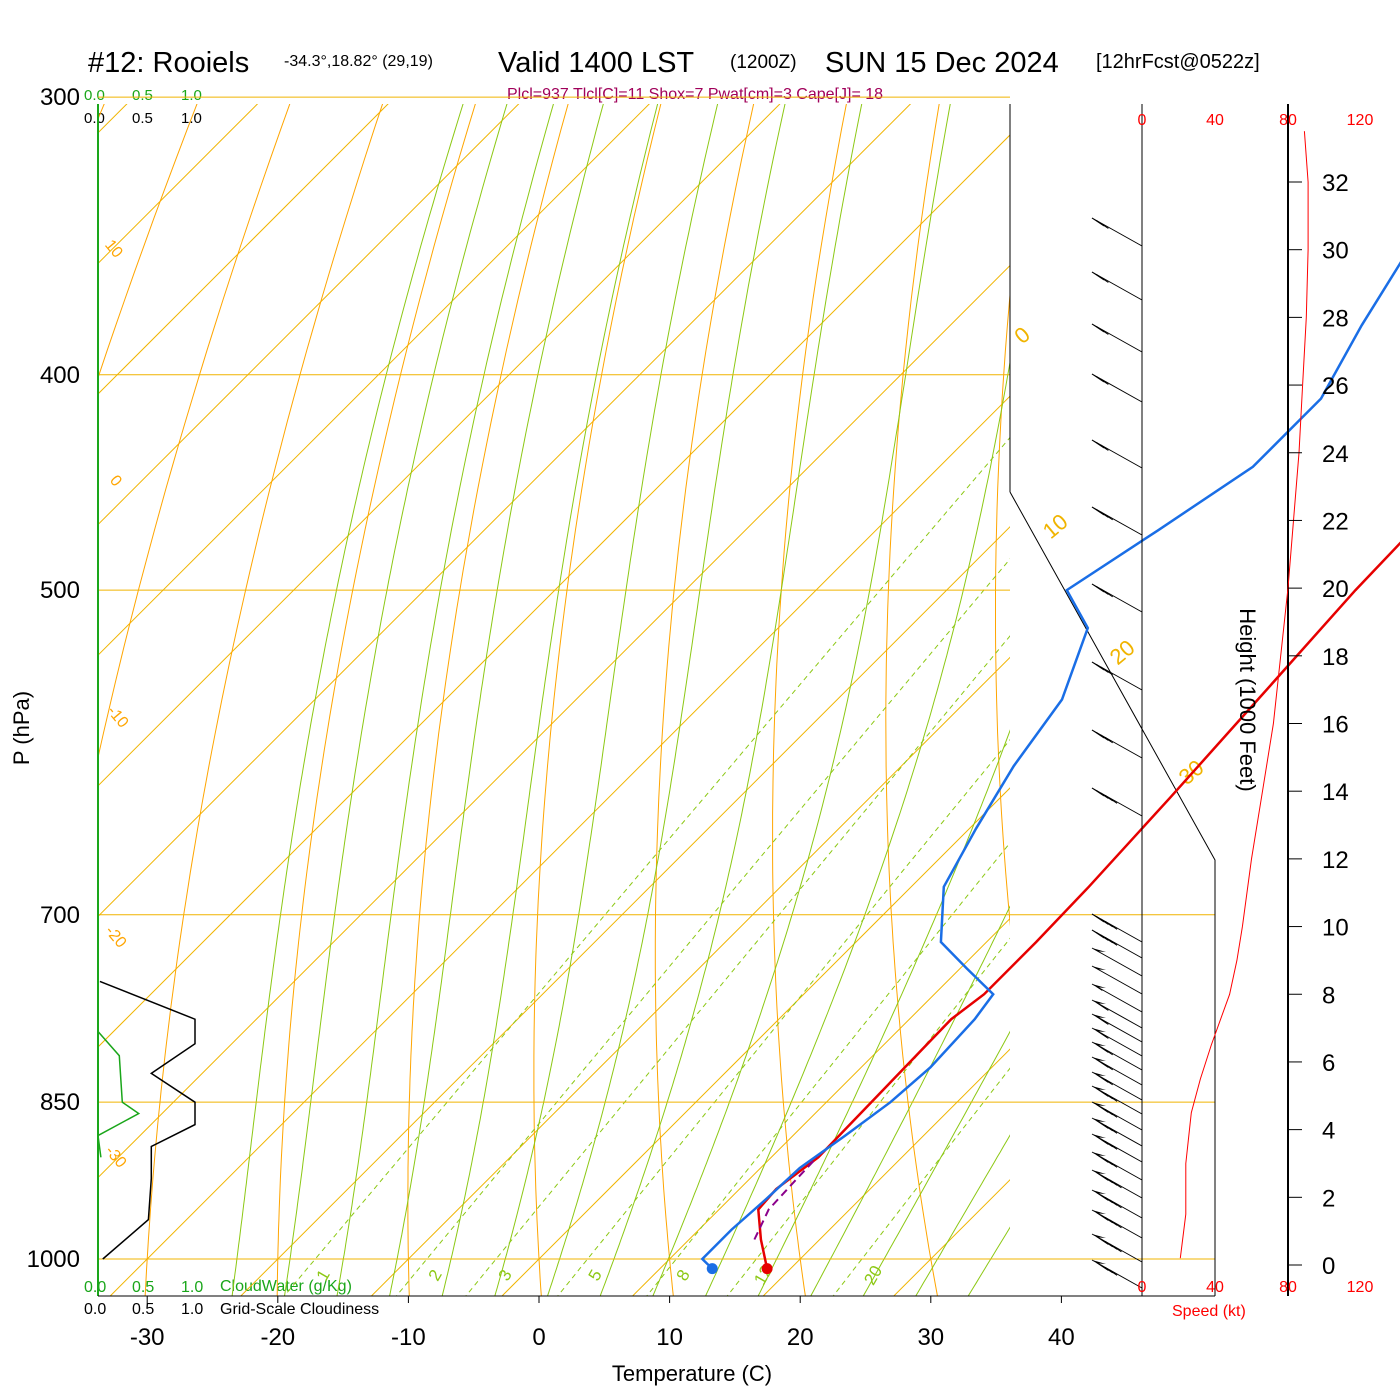 This screenshot has height=1400, width=1400. I want to click on speed-tick-top: 80, so click(1288, 120).